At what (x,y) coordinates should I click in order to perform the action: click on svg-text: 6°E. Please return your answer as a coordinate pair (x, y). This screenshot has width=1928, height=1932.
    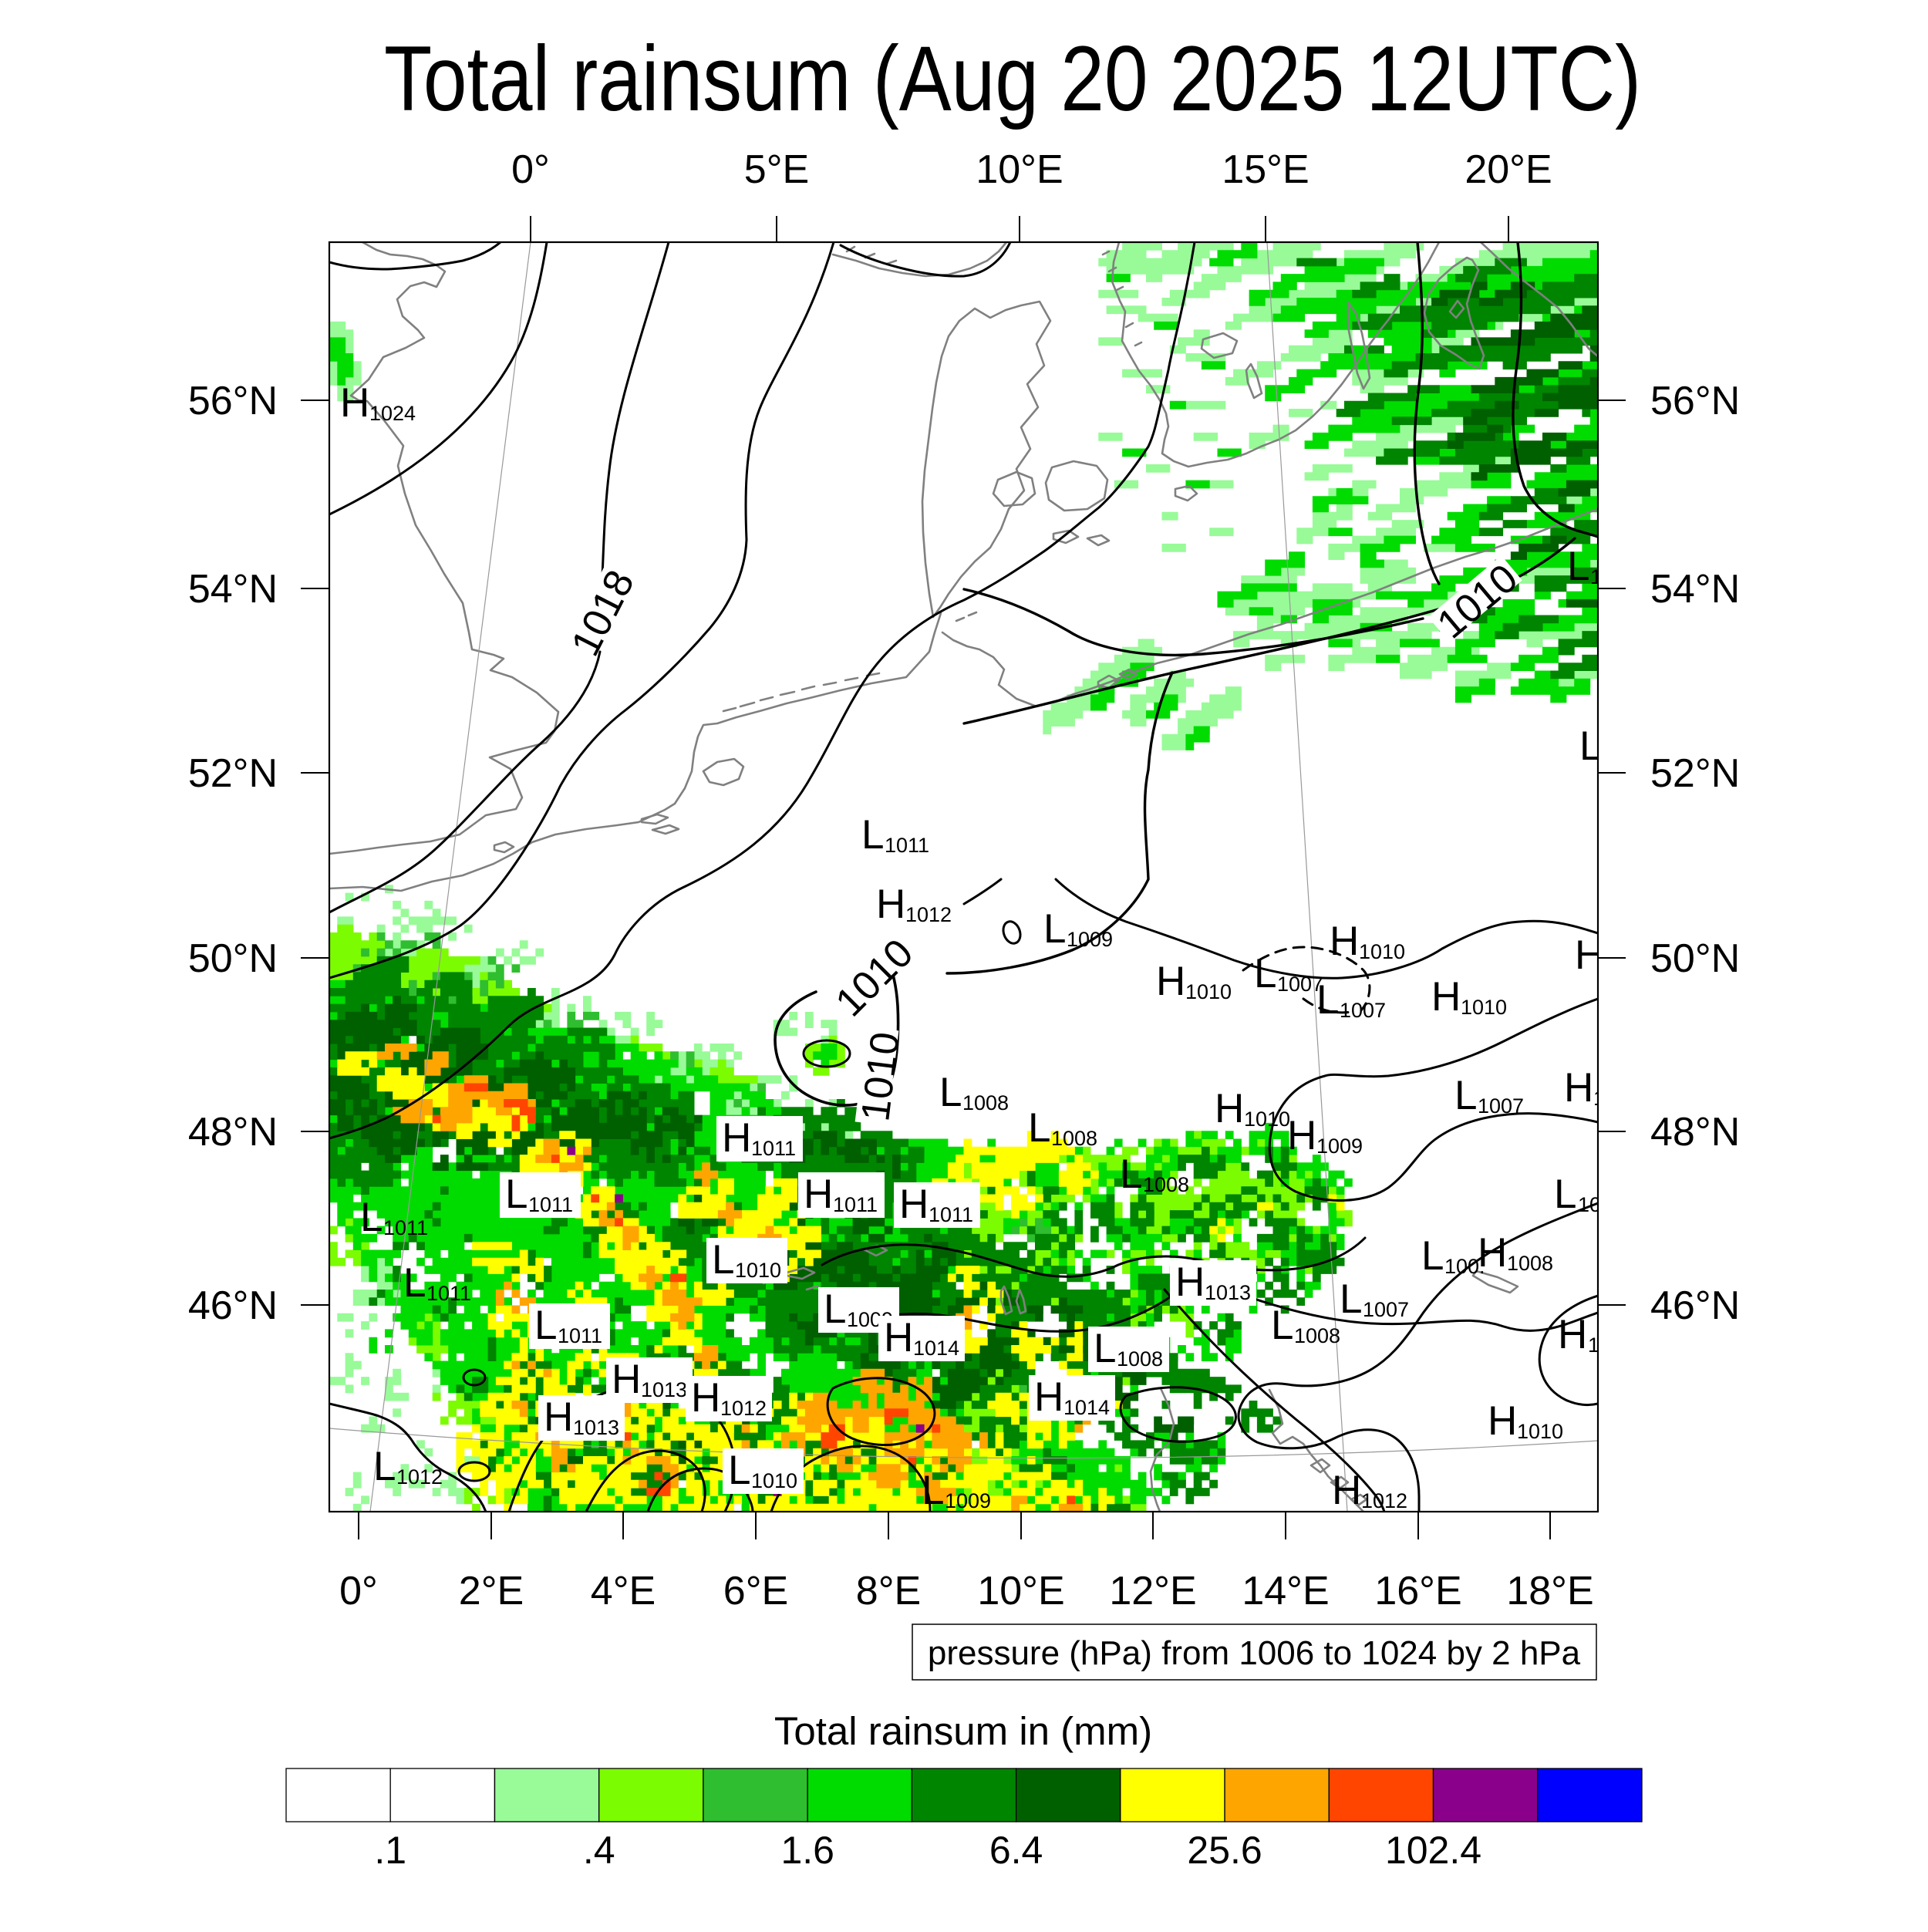
    Looking at the image, I should click on (755, 1591).